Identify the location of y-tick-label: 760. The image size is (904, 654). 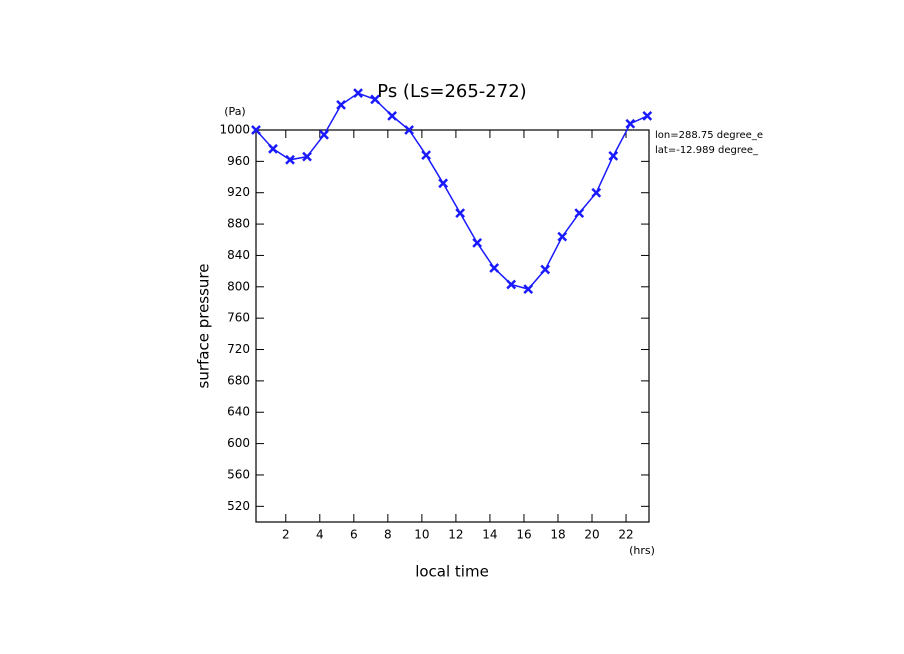
(238, 318).